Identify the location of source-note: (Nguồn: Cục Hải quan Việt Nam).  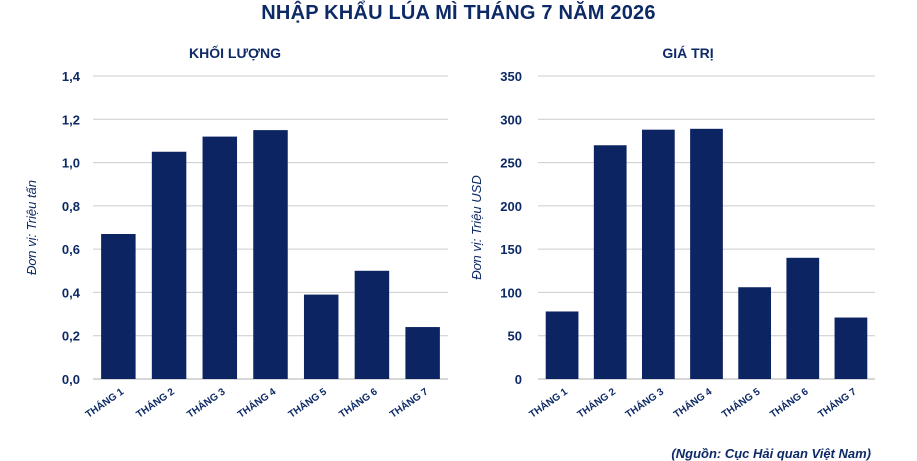
(771, 453).